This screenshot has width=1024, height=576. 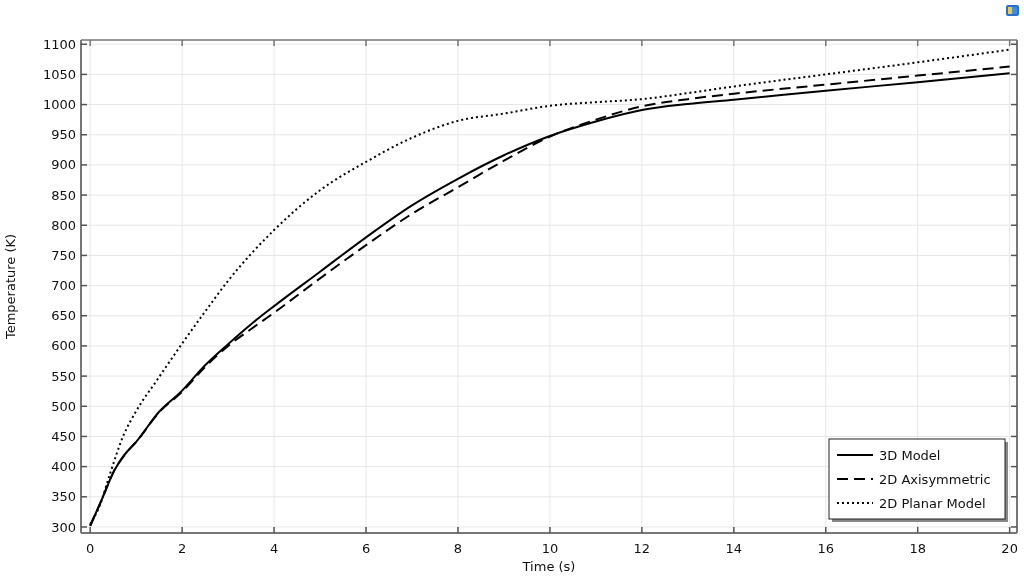 I want to click on legend-label: 3D Model, so click(x=910, y=455).